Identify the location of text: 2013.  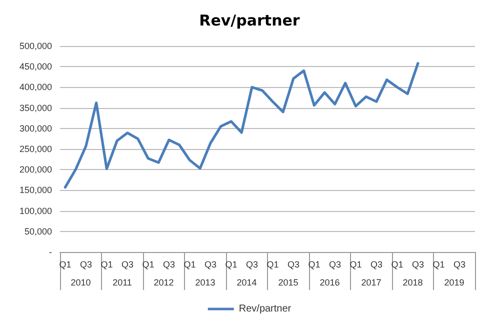
(205, 283).